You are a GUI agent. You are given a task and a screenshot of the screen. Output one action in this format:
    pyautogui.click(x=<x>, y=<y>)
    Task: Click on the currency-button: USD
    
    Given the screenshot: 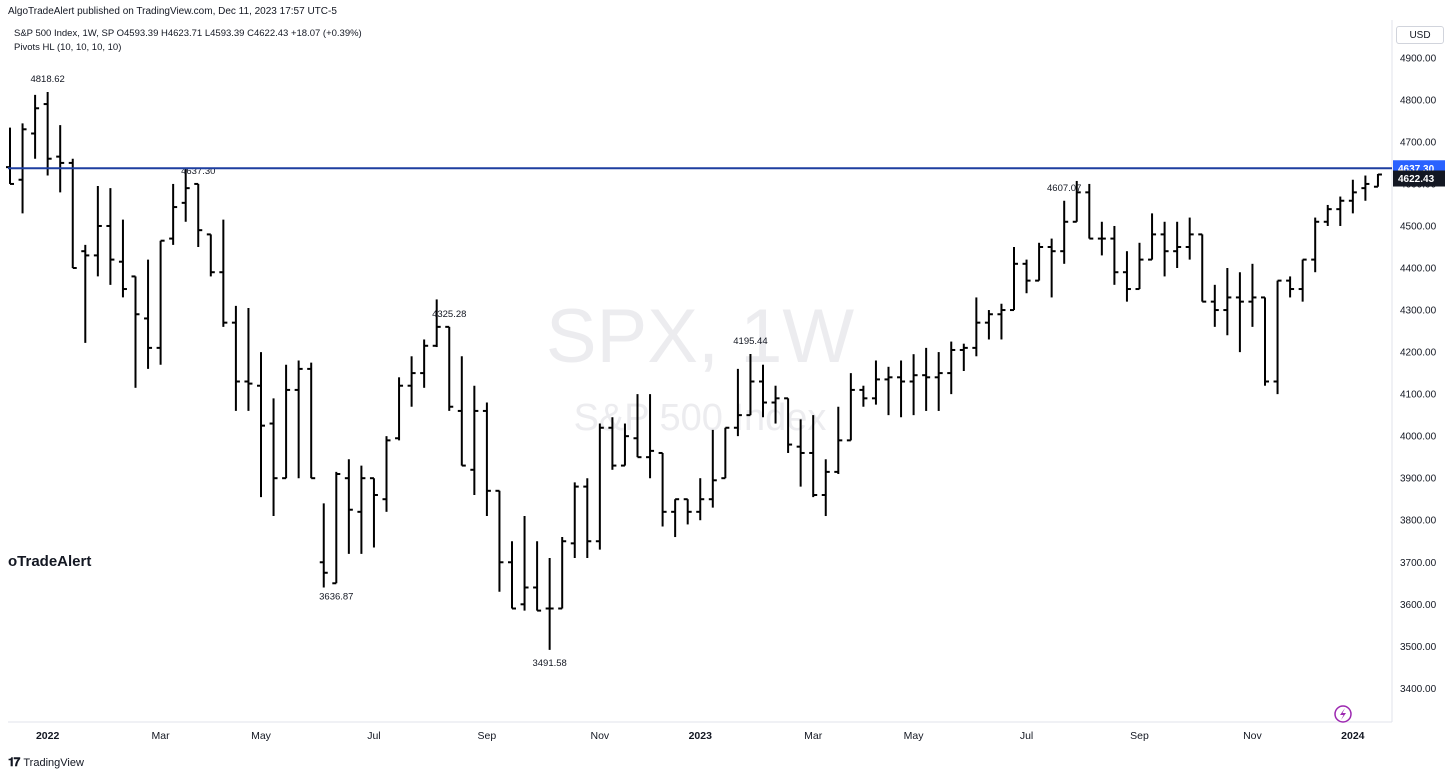 What is the action you would take?
    pyautogui.click(x=1420, y=35)
    